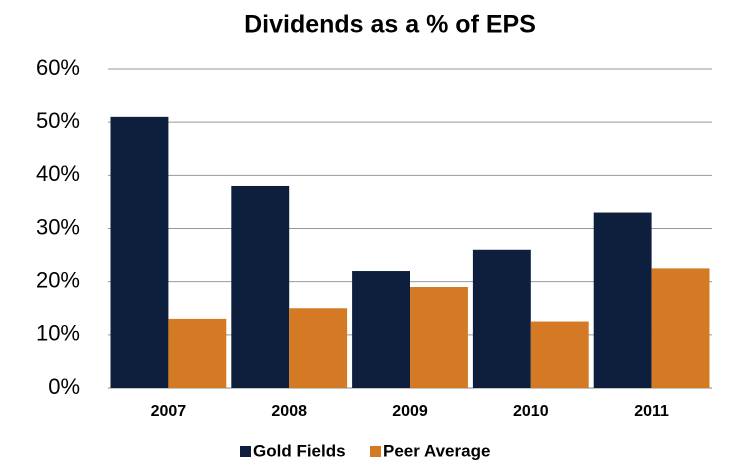 The width and height of the screenshot is (733, 465). Describe the element at coordinates (436, 450) in the screenshot. I see `legend-label: Peer Average` at that location.